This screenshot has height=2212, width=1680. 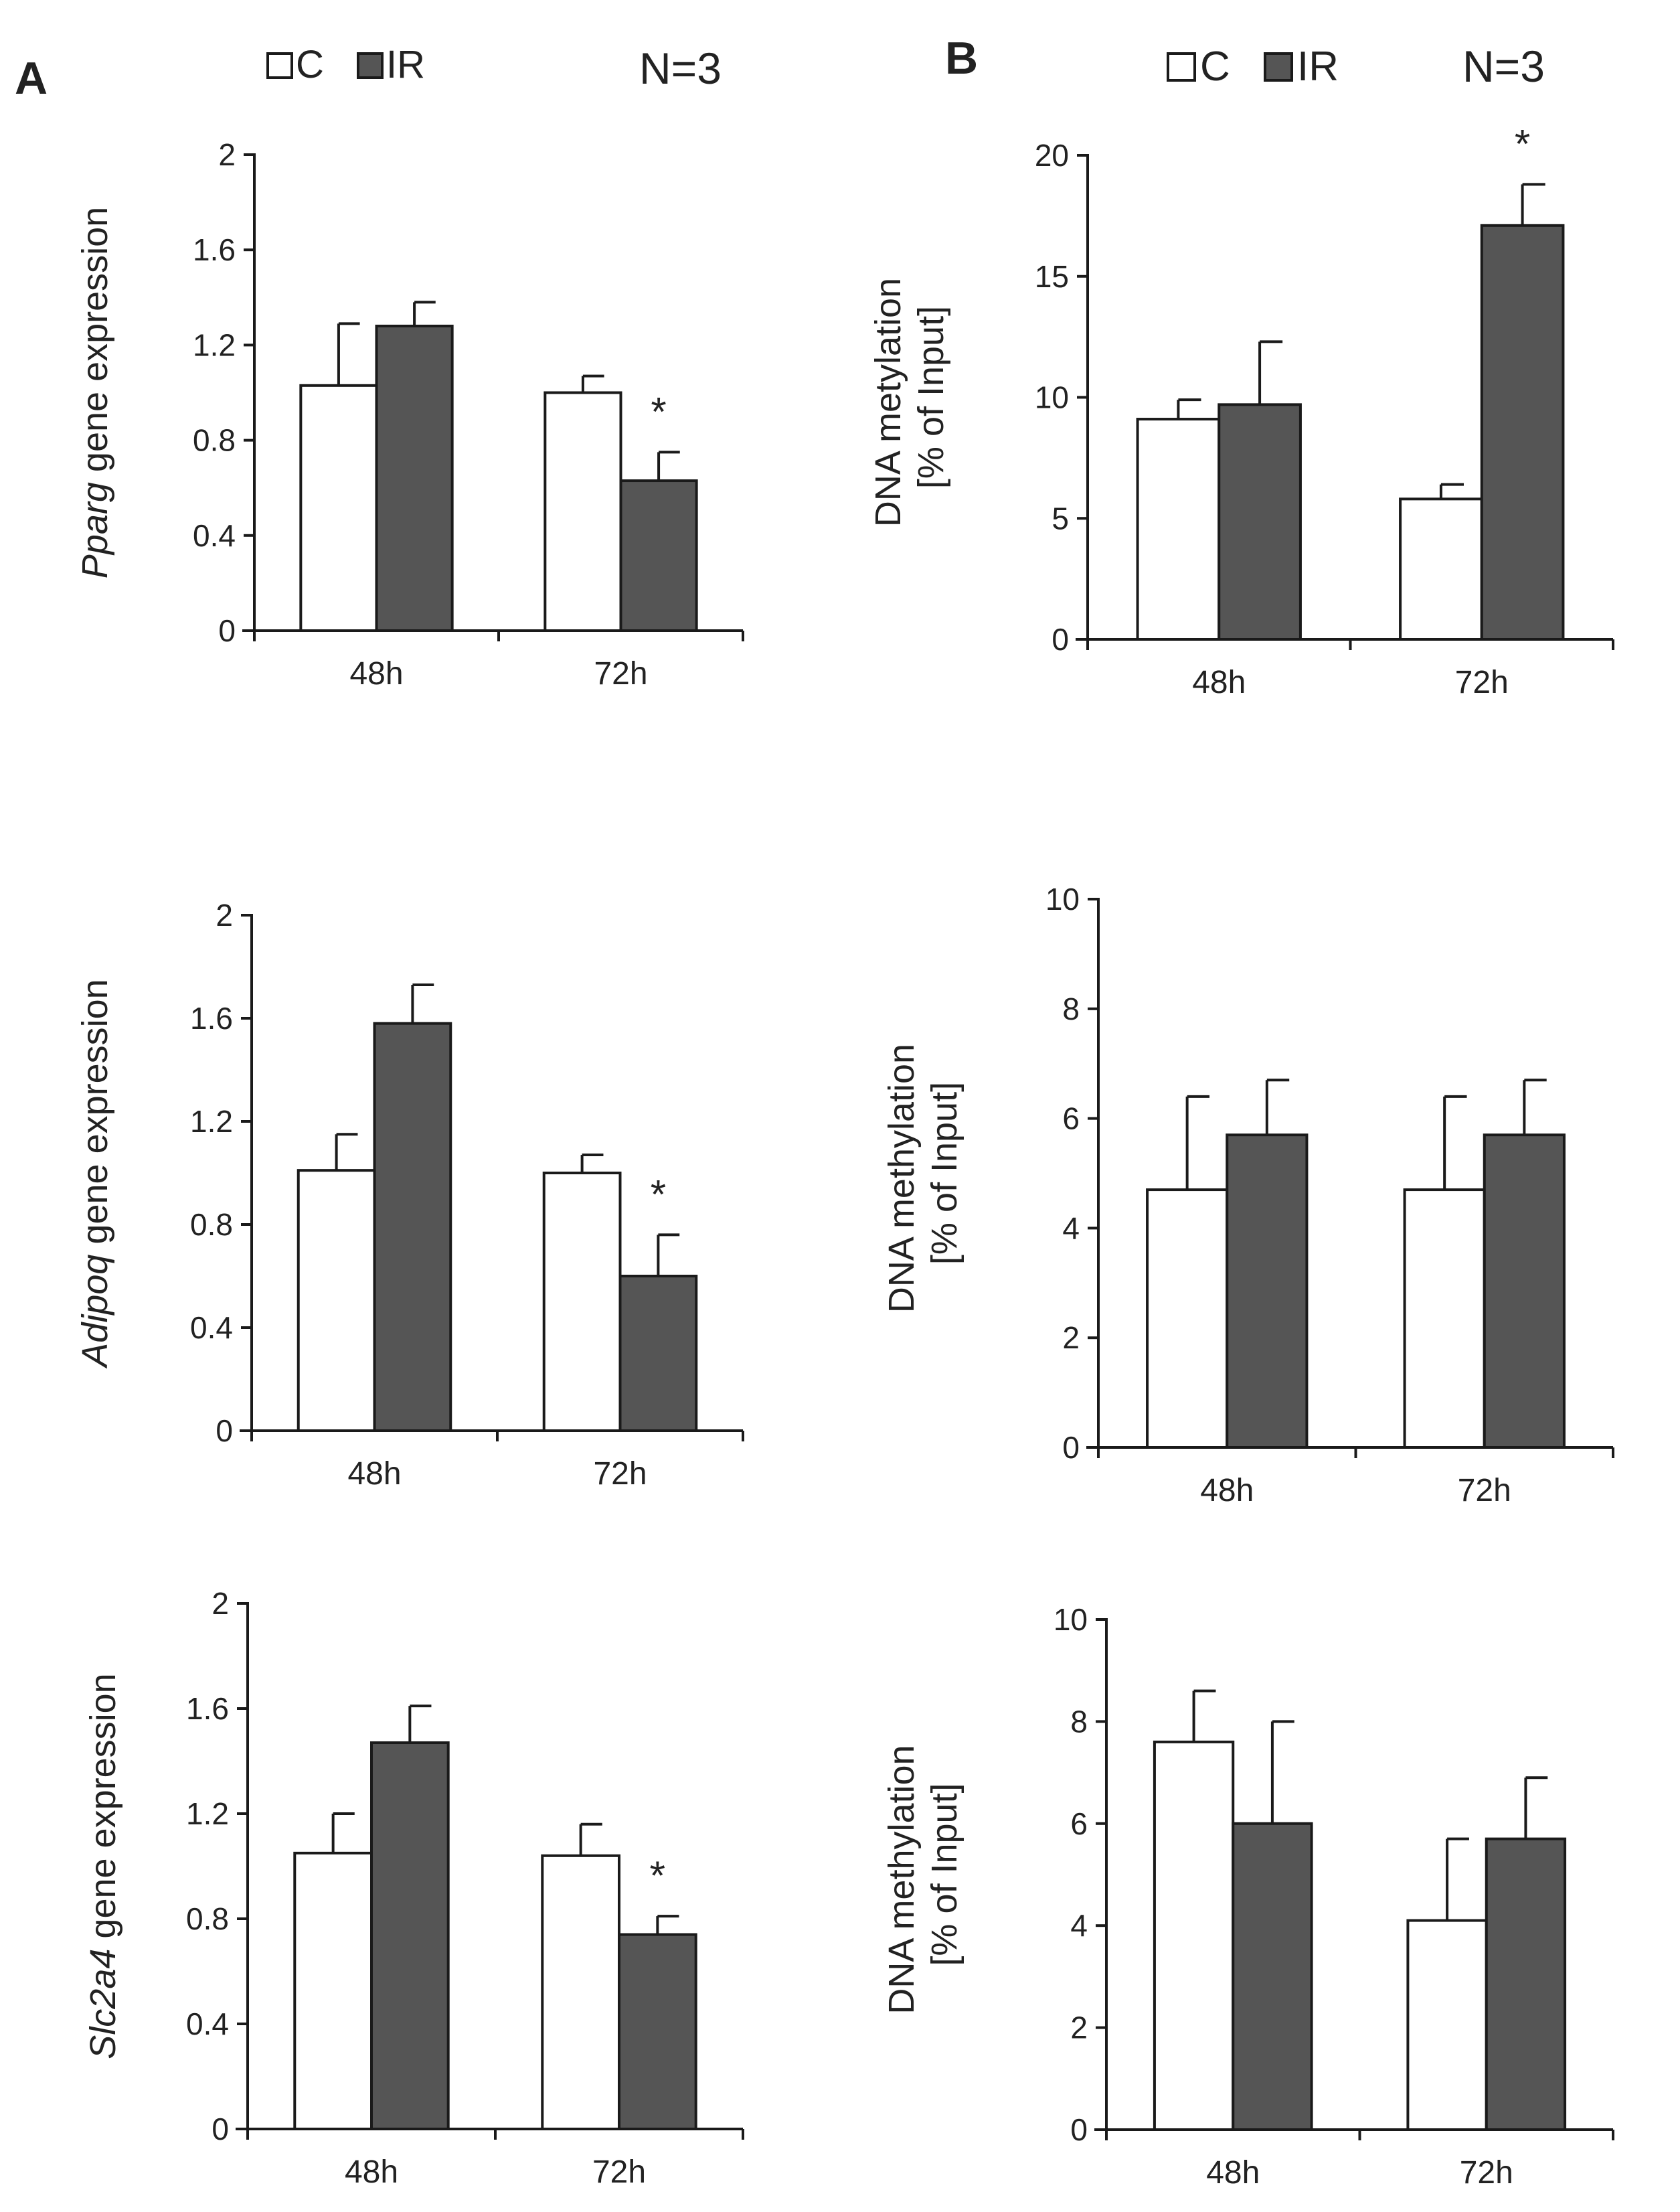 What do you see at coordinates (1052, 155) in the screenshot?
I see `y-tick-label: 20` at bounding box center [1052, 155].